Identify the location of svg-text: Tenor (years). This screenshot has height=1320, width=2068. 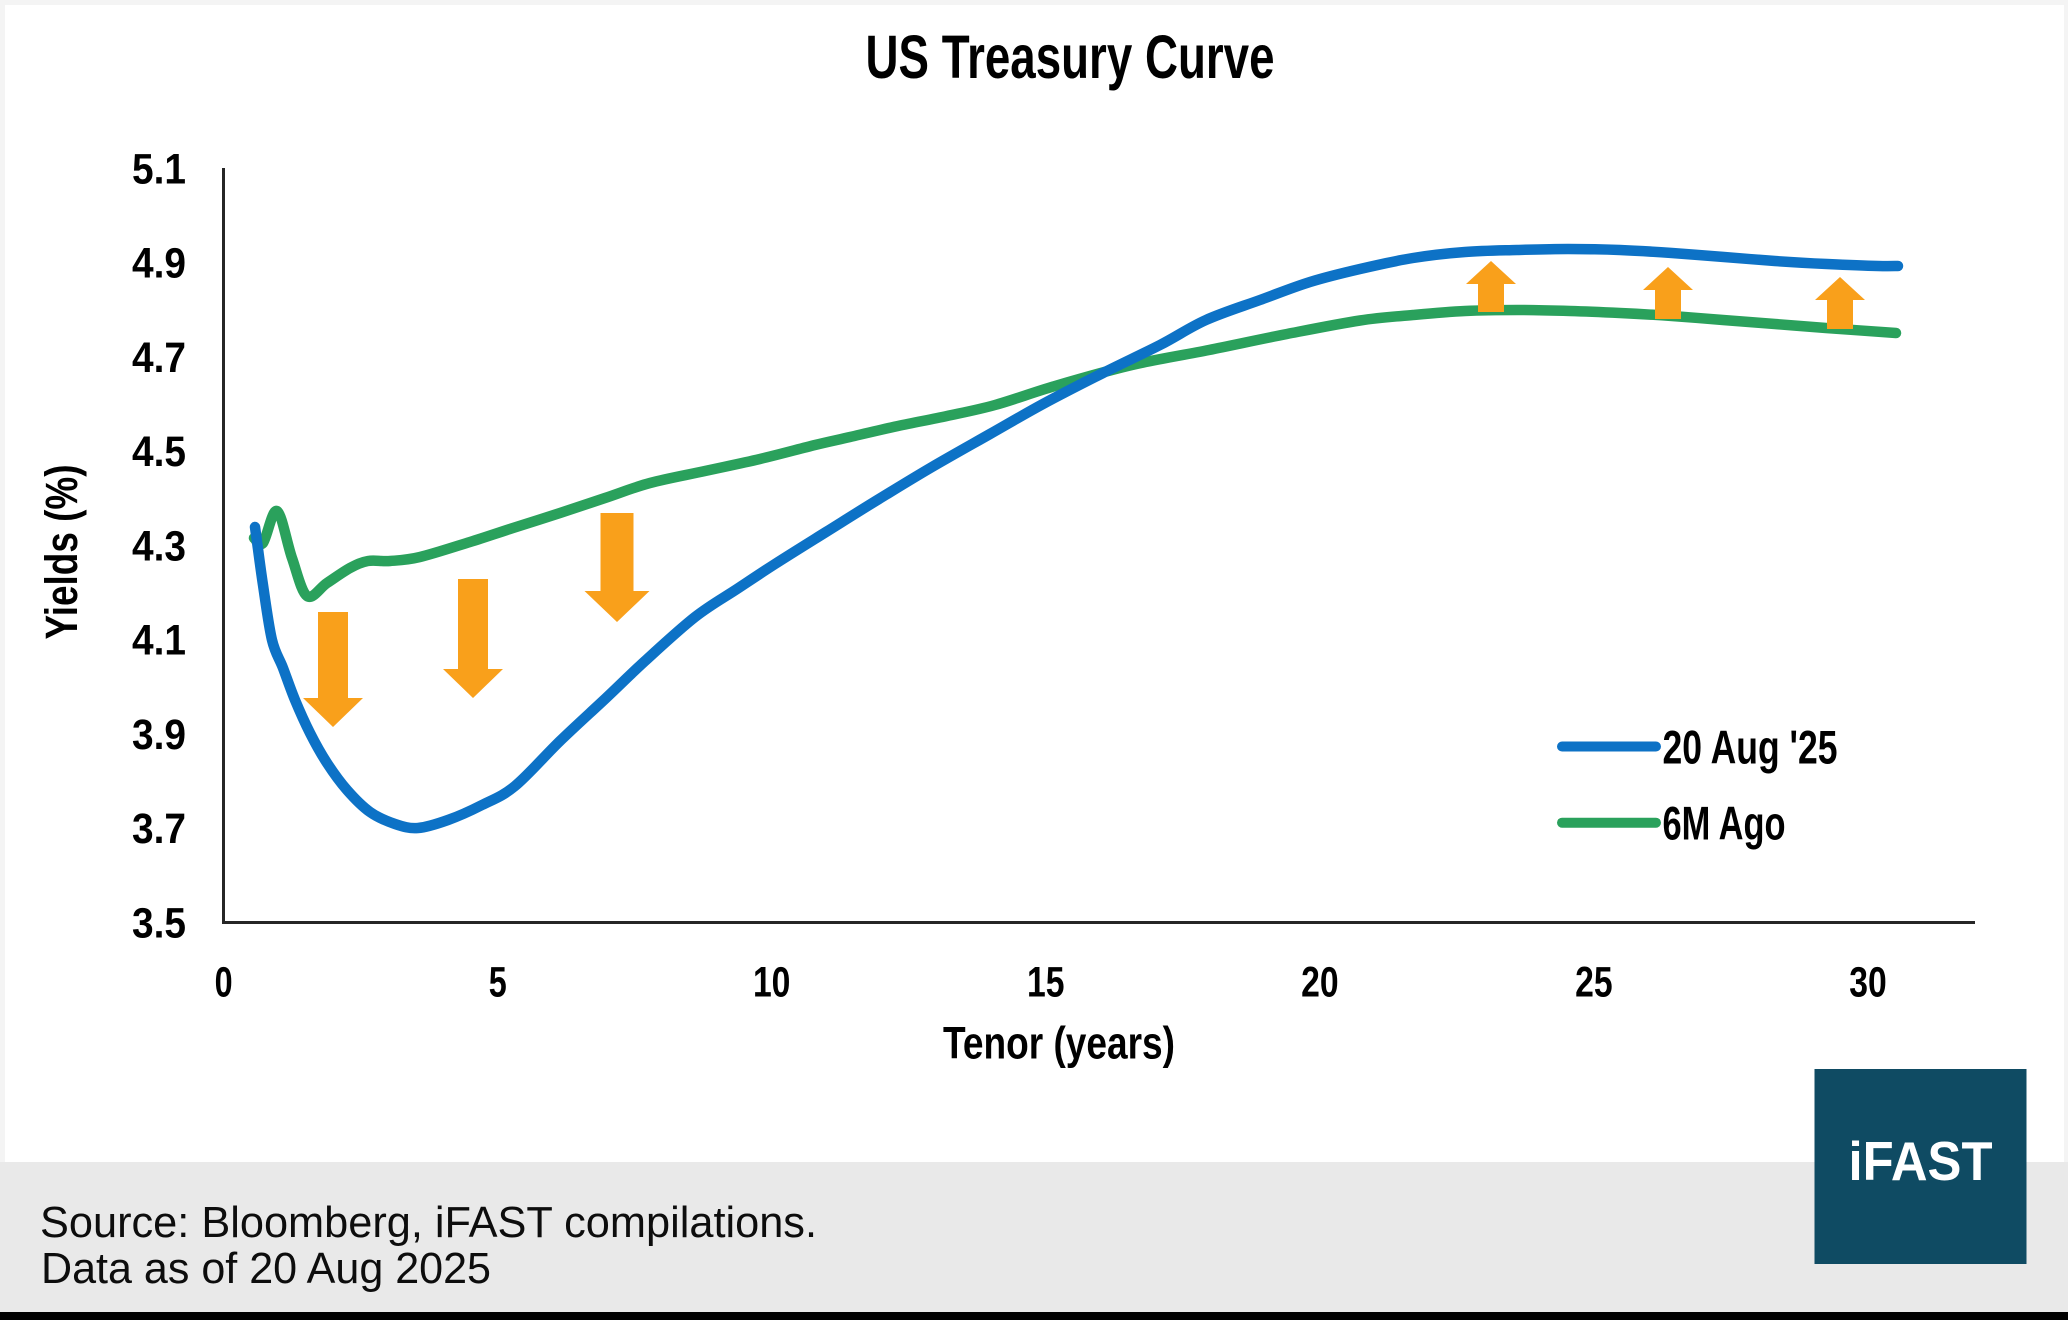
(1059, 1043).